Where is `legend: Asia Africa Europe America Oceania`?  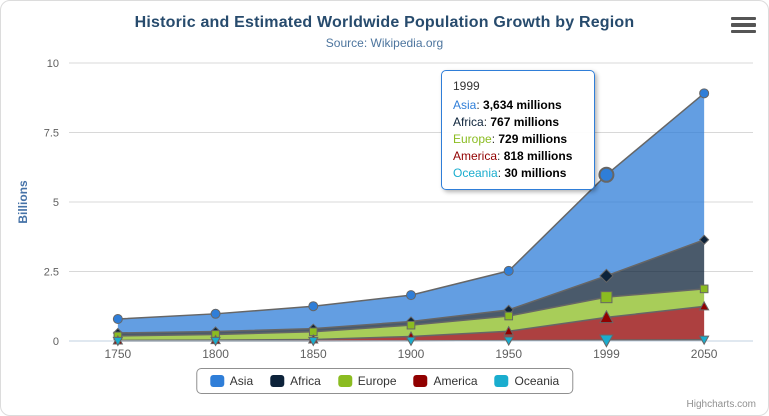
legend: Asia Africa Europe America Oceania is located at coordinates (384, 381).